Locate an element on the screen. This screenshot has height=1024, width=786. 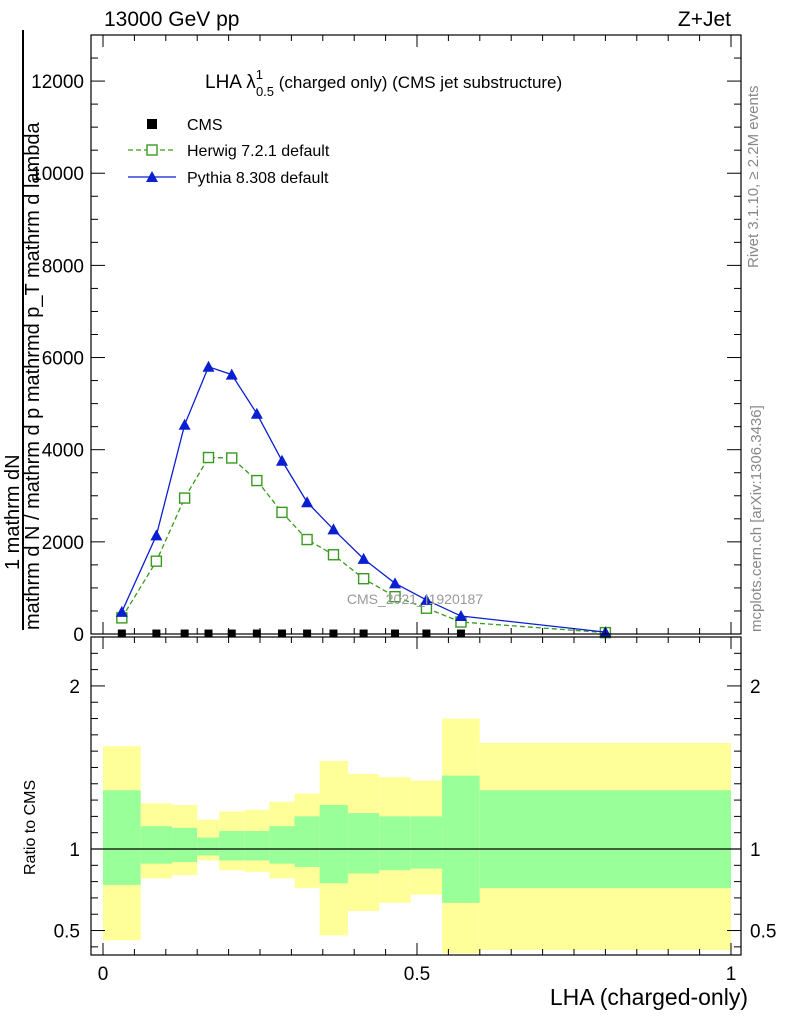
main-y-tick-label: 6000 is located at coordinates (63, 359).